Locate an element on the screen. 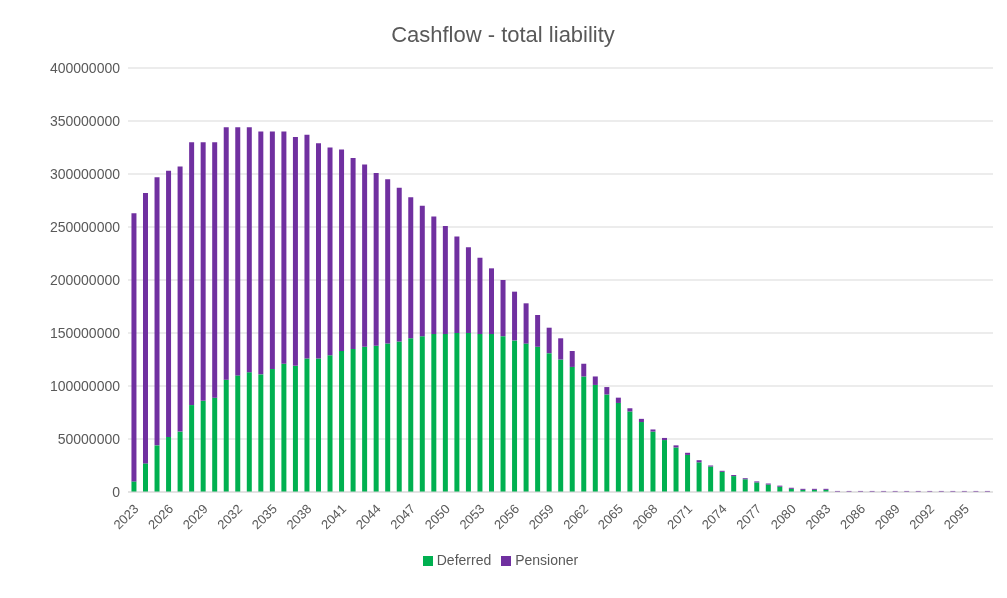 The width and height of the screenshot is (1007, 598). y-tick-label: 400000000 is located at coordinates (85, 67).